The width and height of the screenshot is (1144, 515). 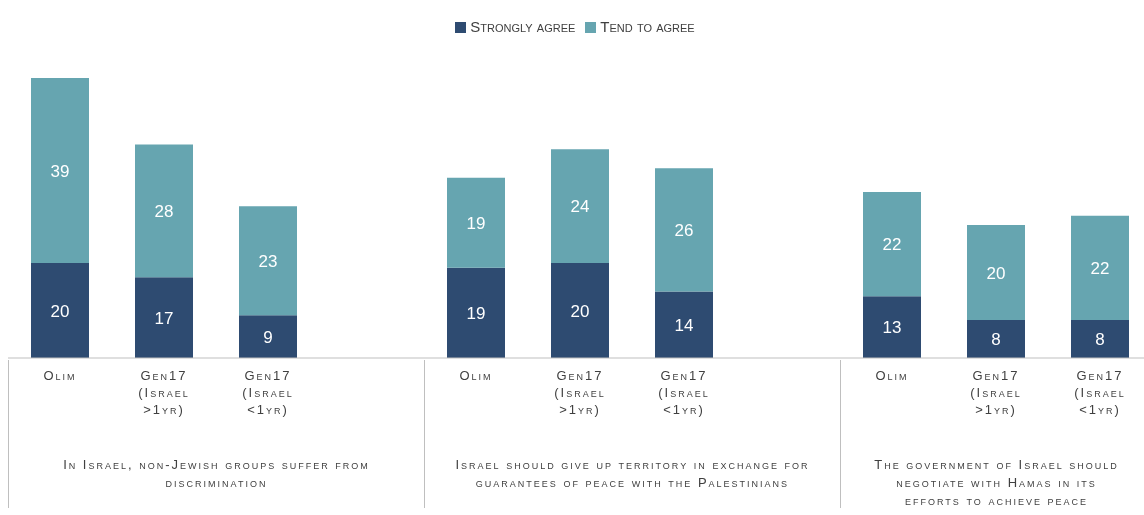 I want to click on data-label: 24, so click(x=580, y=207).